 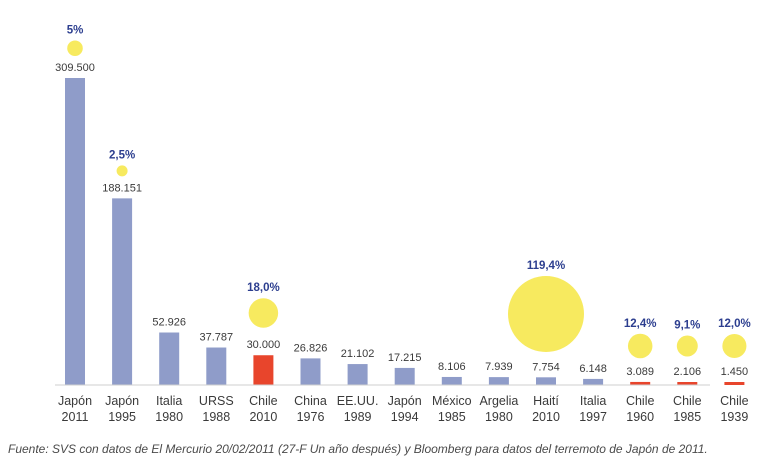 I want to click on value-label: 2.106, so click(x=688, y=372).